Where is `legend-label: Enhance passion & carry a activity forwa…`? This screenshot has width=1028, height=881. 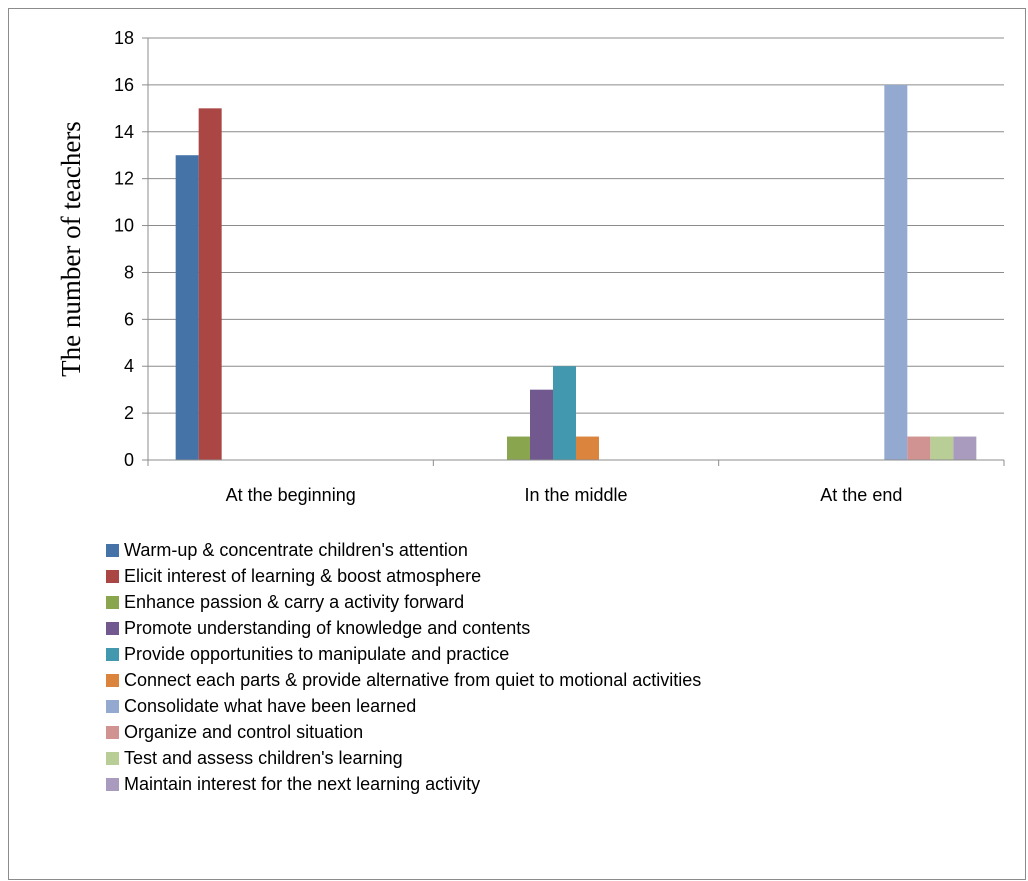 legend-label: Enhance passion & carry a activity forwa… is located at coordinates (294, 601).